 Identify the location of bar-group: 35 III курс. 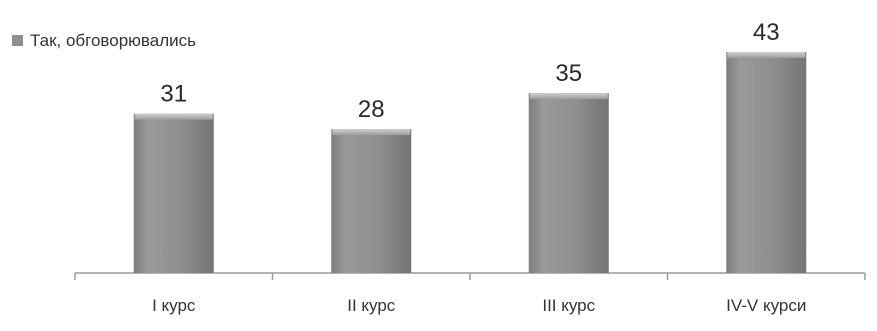
(568, 187).